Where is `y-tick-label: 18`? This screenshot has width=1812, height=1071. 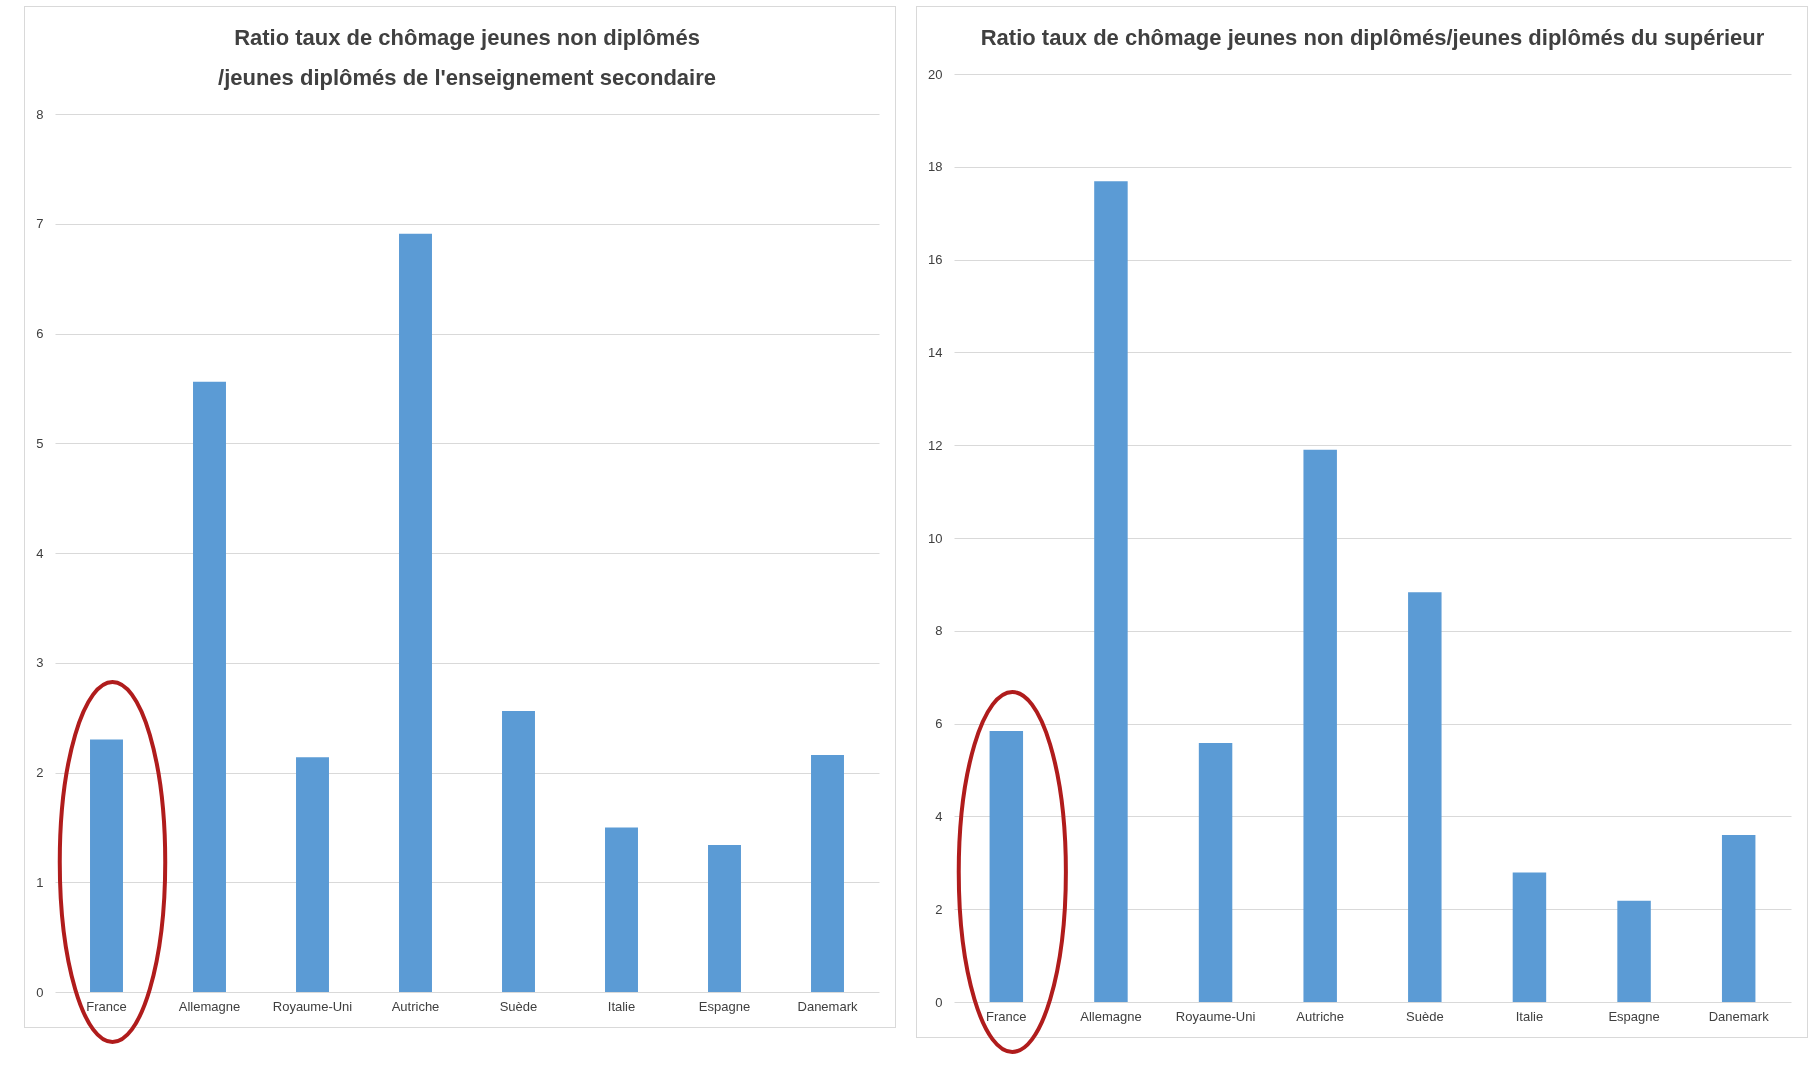
y-tick-label: 18 is located at coordinates (935, 167).